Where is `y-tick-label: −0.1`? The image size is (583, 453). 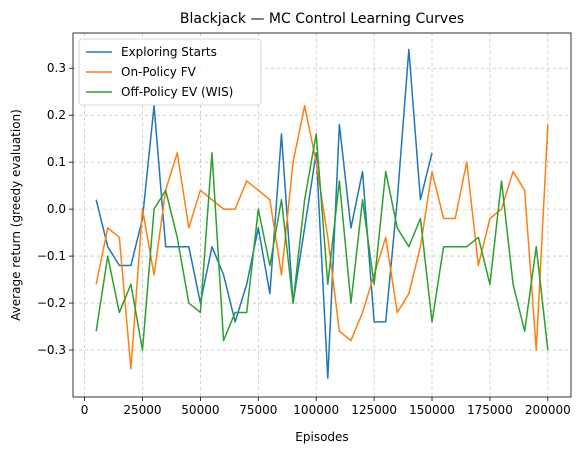 y-tick-label: −0.1 is located at coordinates (51, 256).